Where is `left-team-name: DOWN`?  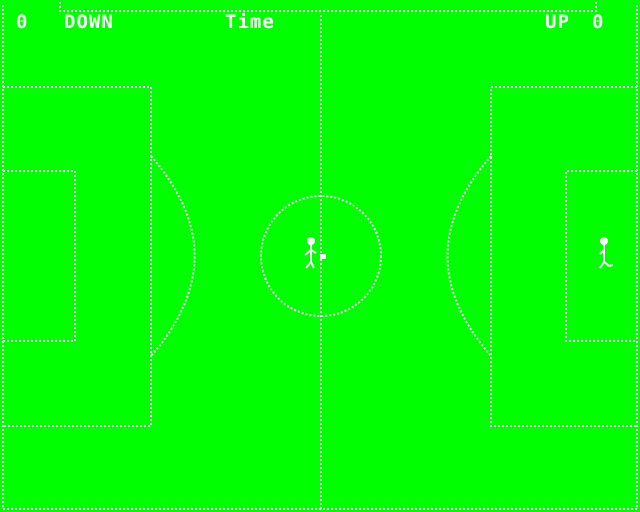
left-team-name: DOWN is located at coordinates (89, 22).